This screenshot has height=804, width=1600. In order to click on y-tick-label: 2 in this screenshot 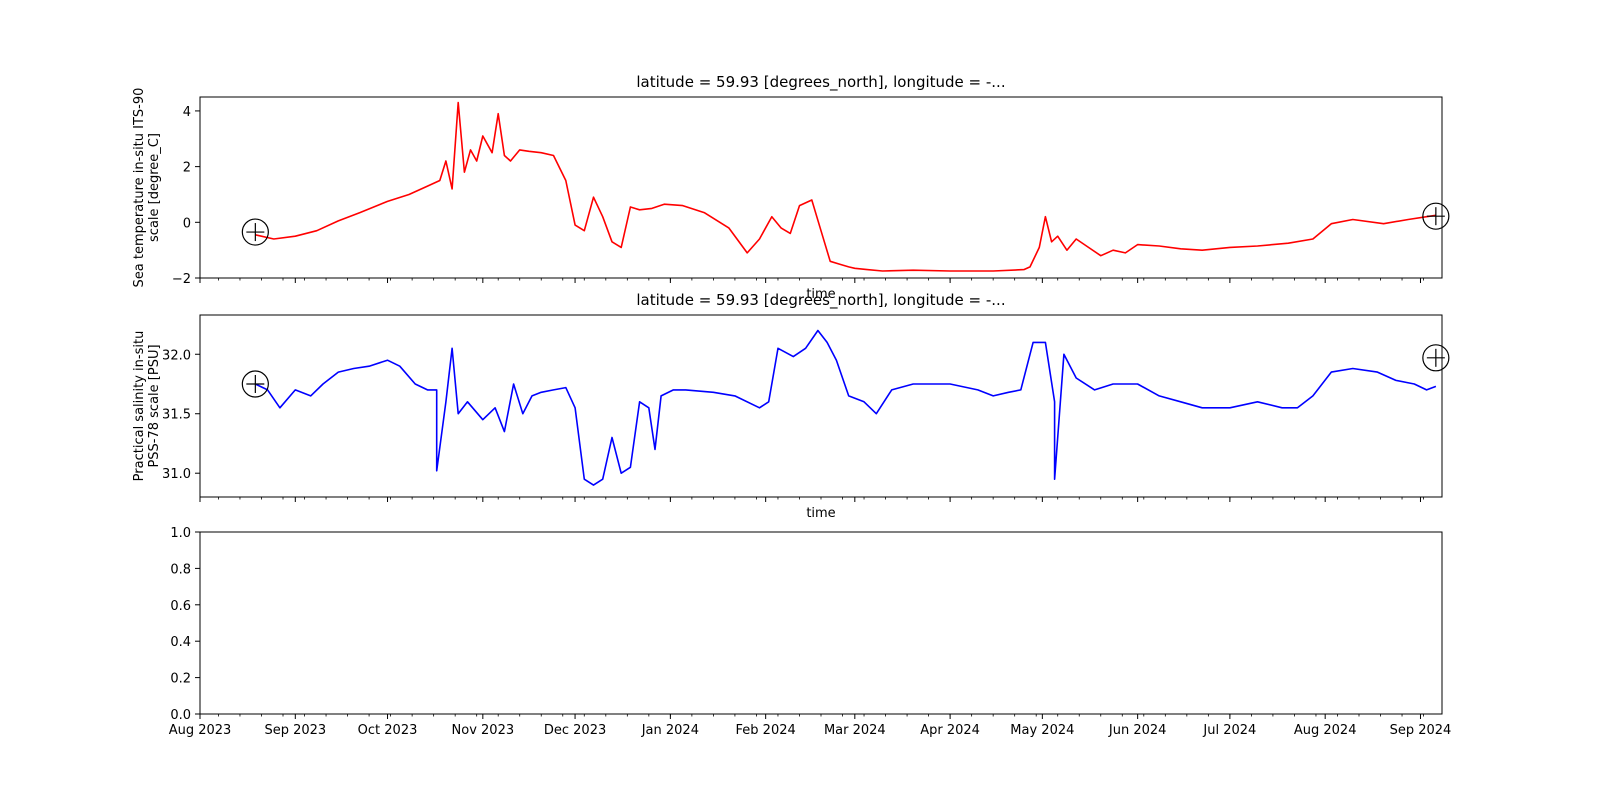, I will do `click(187, 168)`.